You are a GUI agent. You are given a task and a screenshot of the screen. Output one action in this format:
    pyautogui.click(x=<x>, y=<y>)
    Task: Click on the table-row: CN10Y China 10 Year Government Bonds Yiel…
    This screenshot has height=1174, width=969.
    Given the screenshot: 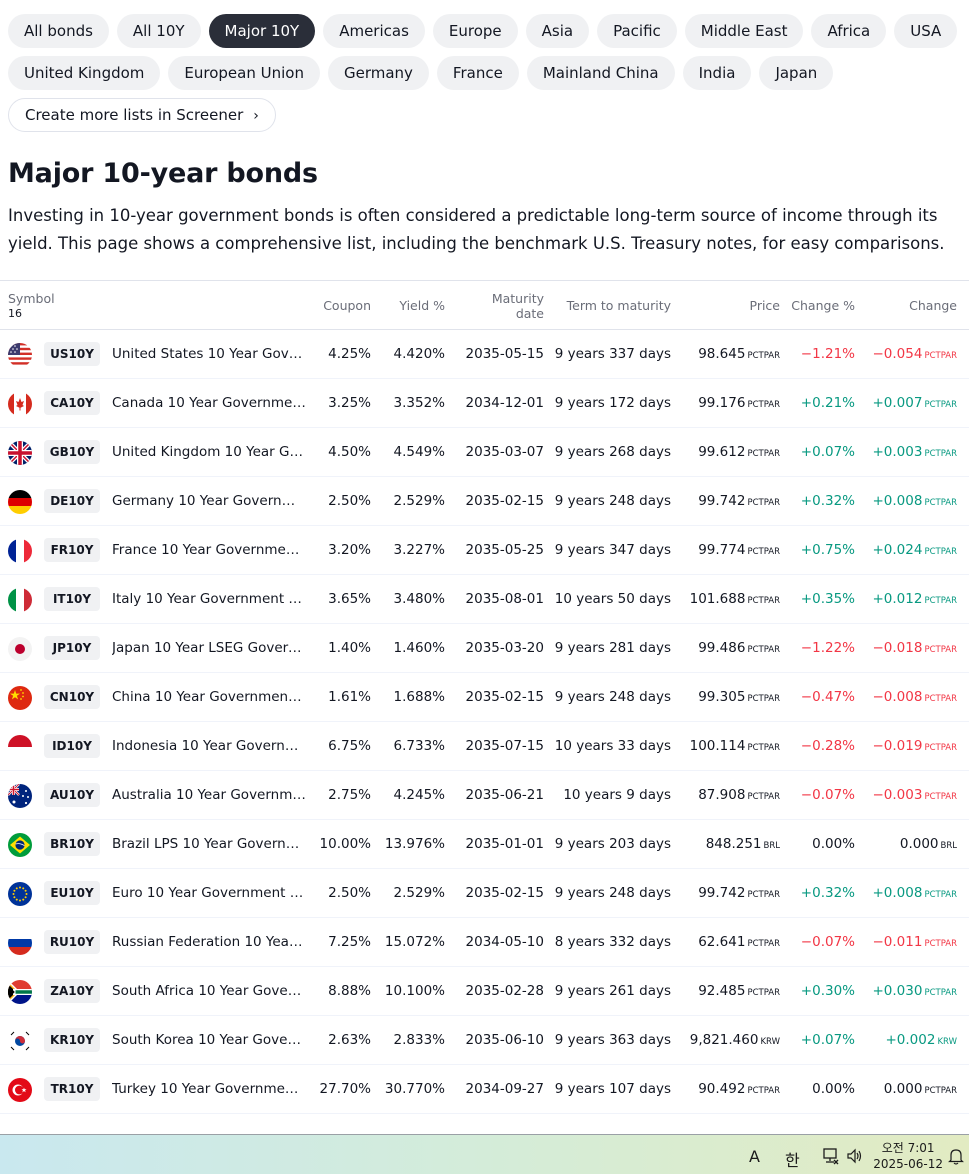 What is the action you would take?
    pyautogui.click(x=484, y=697)
    